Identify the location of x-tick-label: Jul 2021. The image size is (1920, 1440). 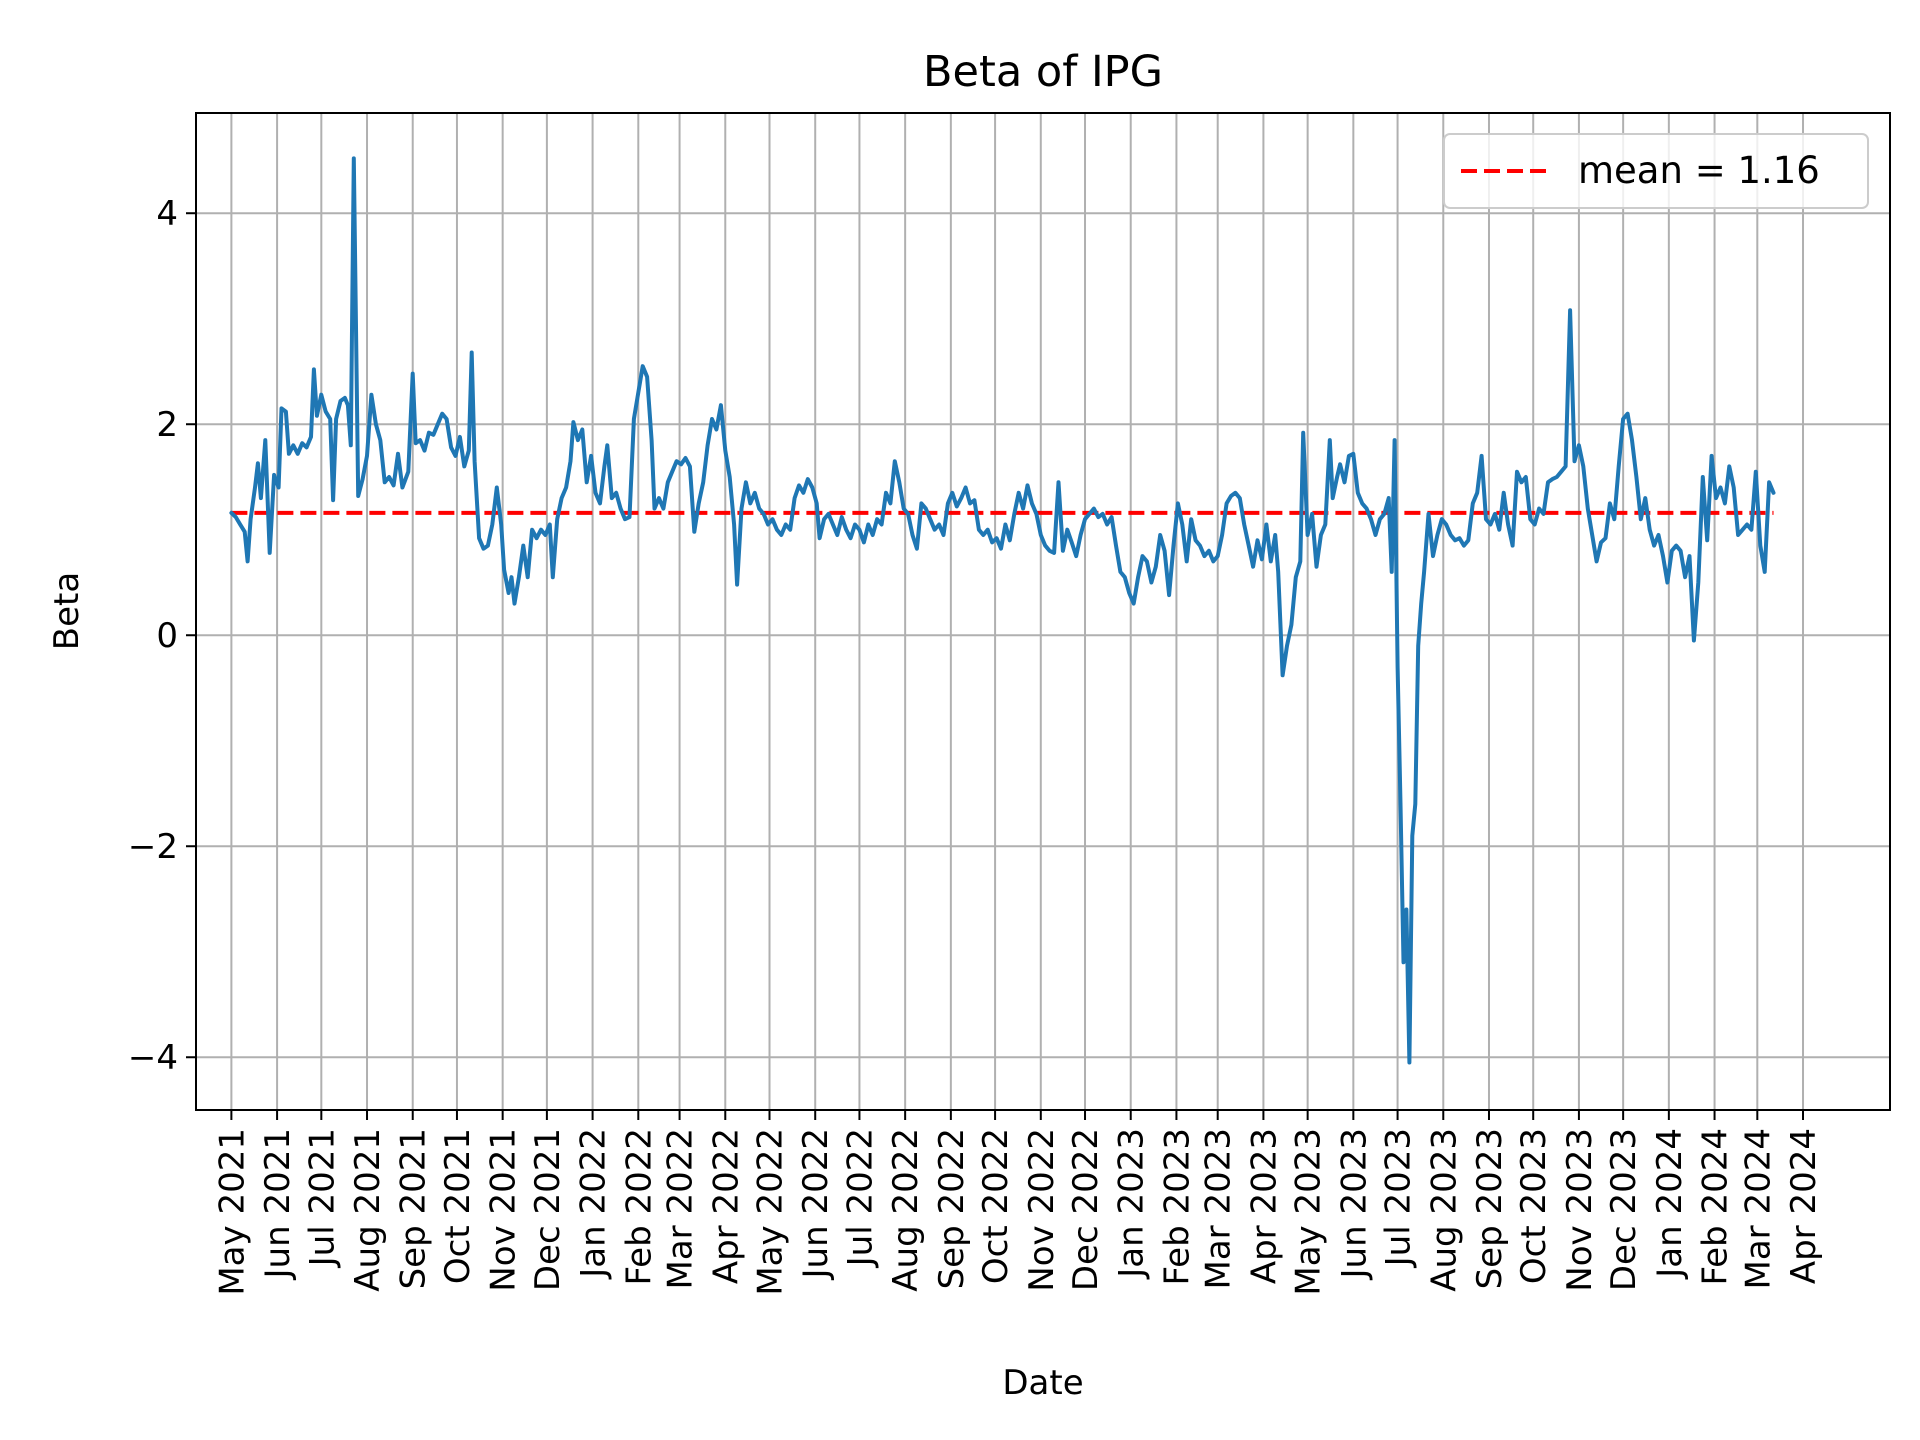
(322, 1198).